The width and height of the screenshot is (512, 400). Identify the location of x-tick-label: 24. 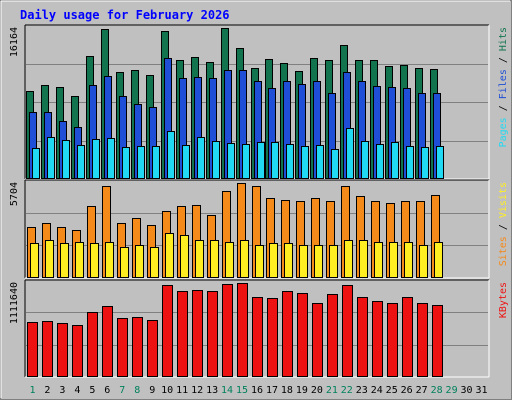
(377, 390).